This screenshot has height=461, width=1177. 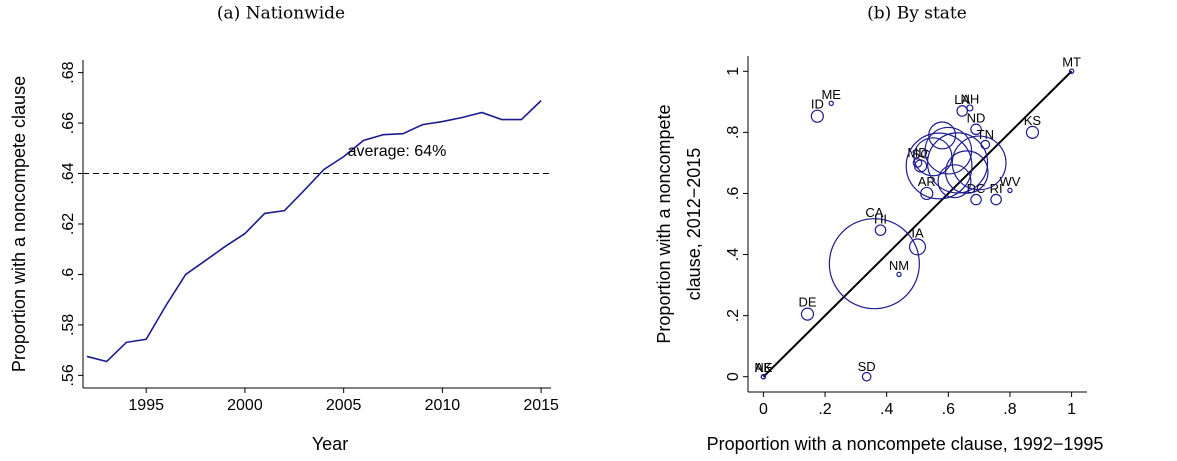 What do you see at coordinates (733, 376) in the screenshot?
I see `y-tick-label: 0` at bounding box center [733, 376].